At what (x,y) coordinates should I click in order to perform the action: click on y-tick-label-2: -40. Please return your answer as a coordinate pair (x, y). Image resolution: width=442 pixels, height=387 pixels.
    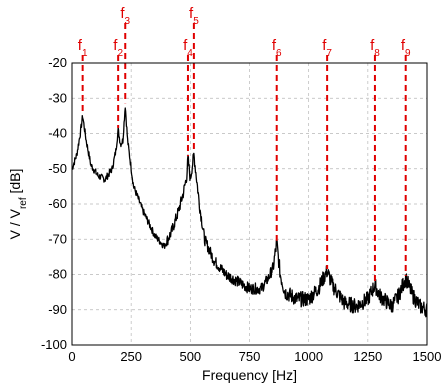
    Looking at the image, I should click on (57, 133).